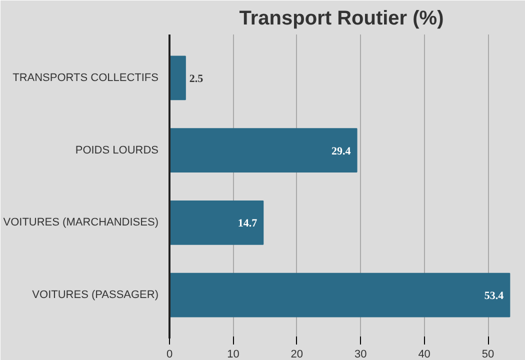  Describe the element at coordinates (424, 354) in the screenshot. I see `x-tick-label: 40` at that location.